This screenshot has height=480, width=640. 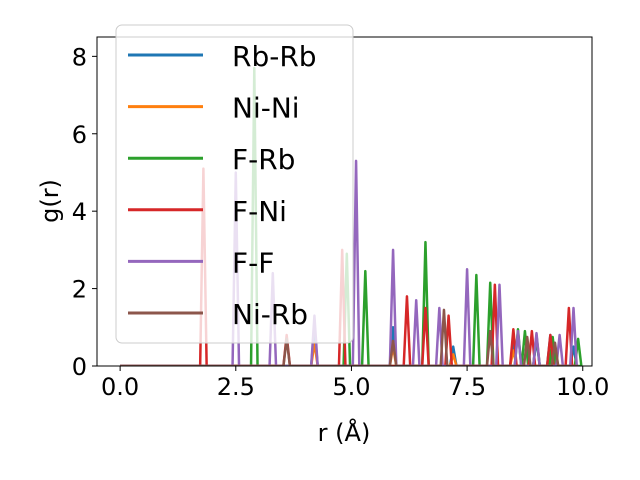 What do you see at coordinates (79, 57) in the screenshot?
I see `y-tick-label: 8` at bounding box center [79, 57].